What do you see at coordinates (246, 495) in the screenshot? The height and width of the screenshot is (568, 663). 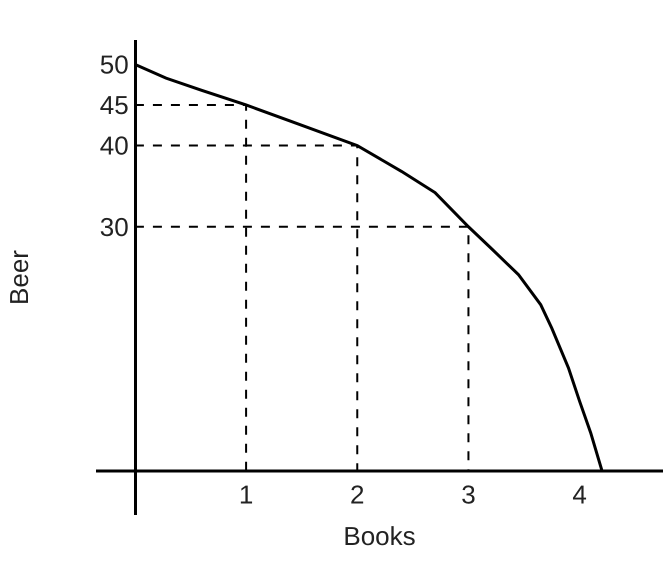 I see `x-tick-label: 1` at bounding box center [246, 495].